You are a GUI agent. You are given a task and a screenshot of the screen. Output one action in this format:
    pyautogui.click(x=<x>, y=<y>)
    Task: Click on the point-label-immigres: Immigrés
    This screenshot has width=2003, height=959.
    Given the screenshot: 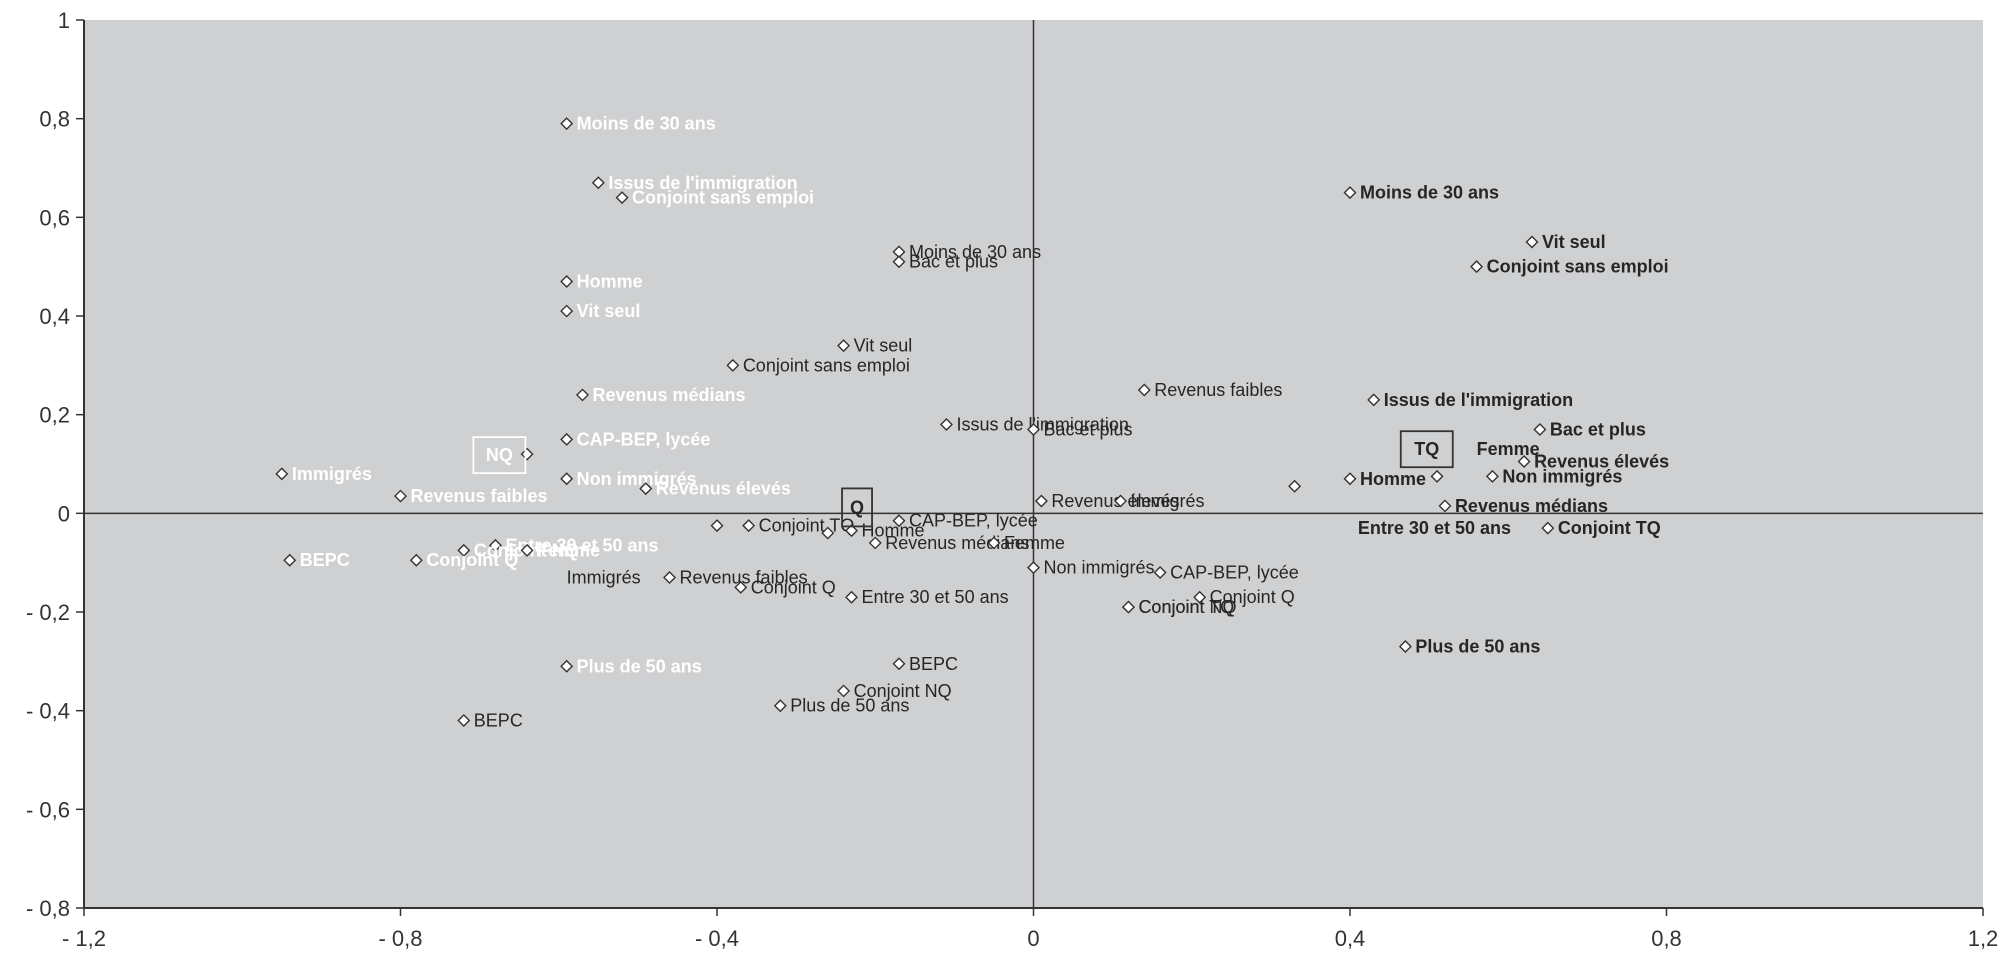 What is the action you would take?
    pyautogui.click(x=1168, y=501)
    